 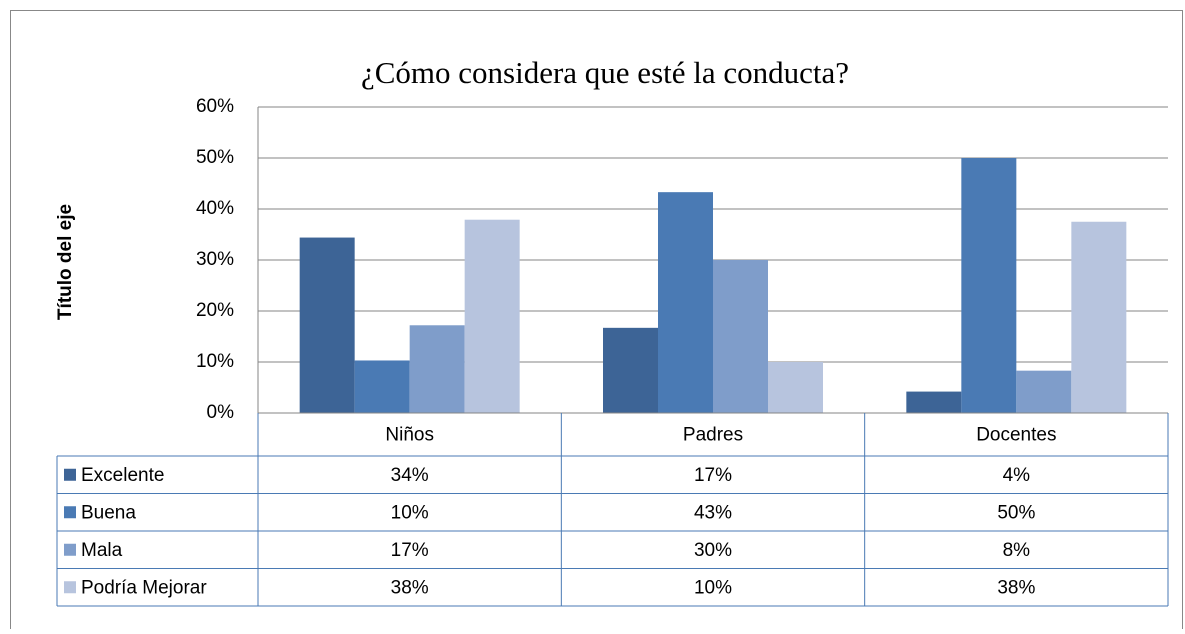 What do you see at coordinates (144, 587) in the screenshot?
I see `legend-label: Podría Mejorar` at bounding box center [144, 587].